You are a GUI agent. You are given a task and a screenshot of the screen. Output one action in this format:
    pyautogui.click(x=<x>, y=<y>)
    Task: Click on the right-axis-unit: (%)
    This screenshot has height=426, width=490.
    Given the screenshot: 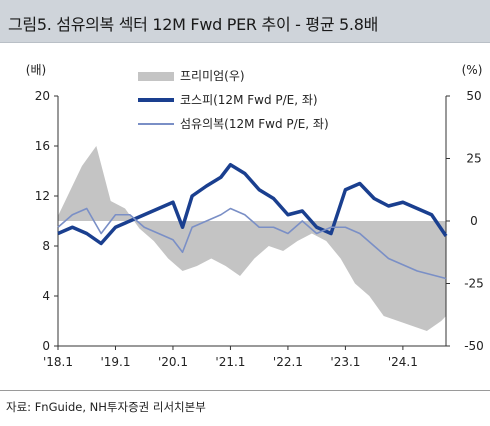 What is the action you would take?
    pyautogui.click(x=472, y=70)
    